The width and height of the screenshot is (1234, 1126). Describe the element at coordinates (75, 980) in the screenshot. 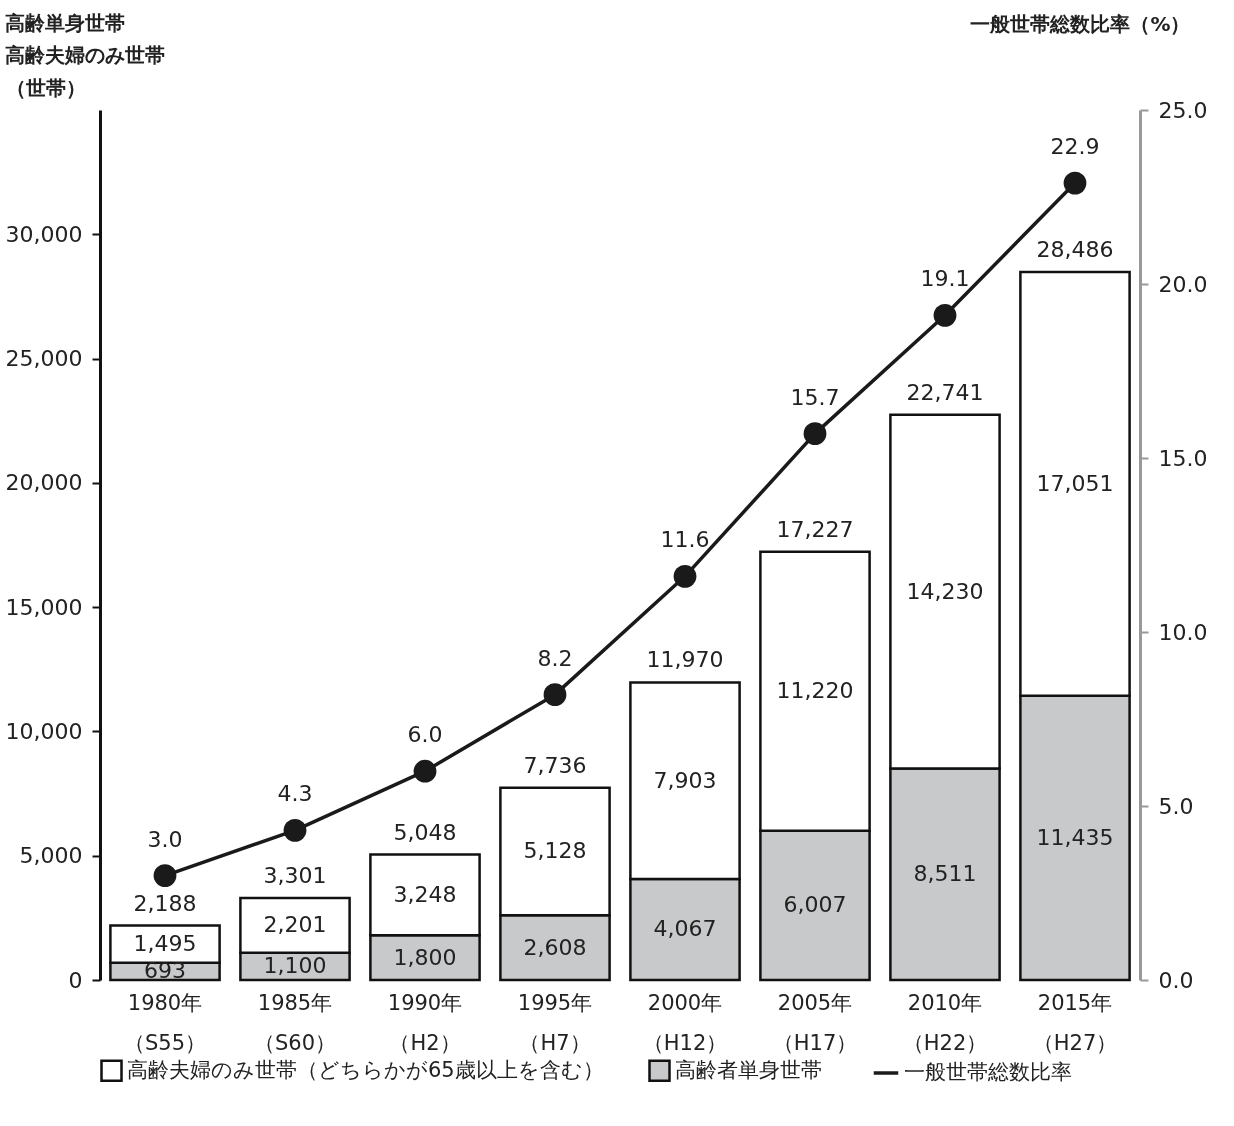

I see `y-tick-label: 0` at that location.